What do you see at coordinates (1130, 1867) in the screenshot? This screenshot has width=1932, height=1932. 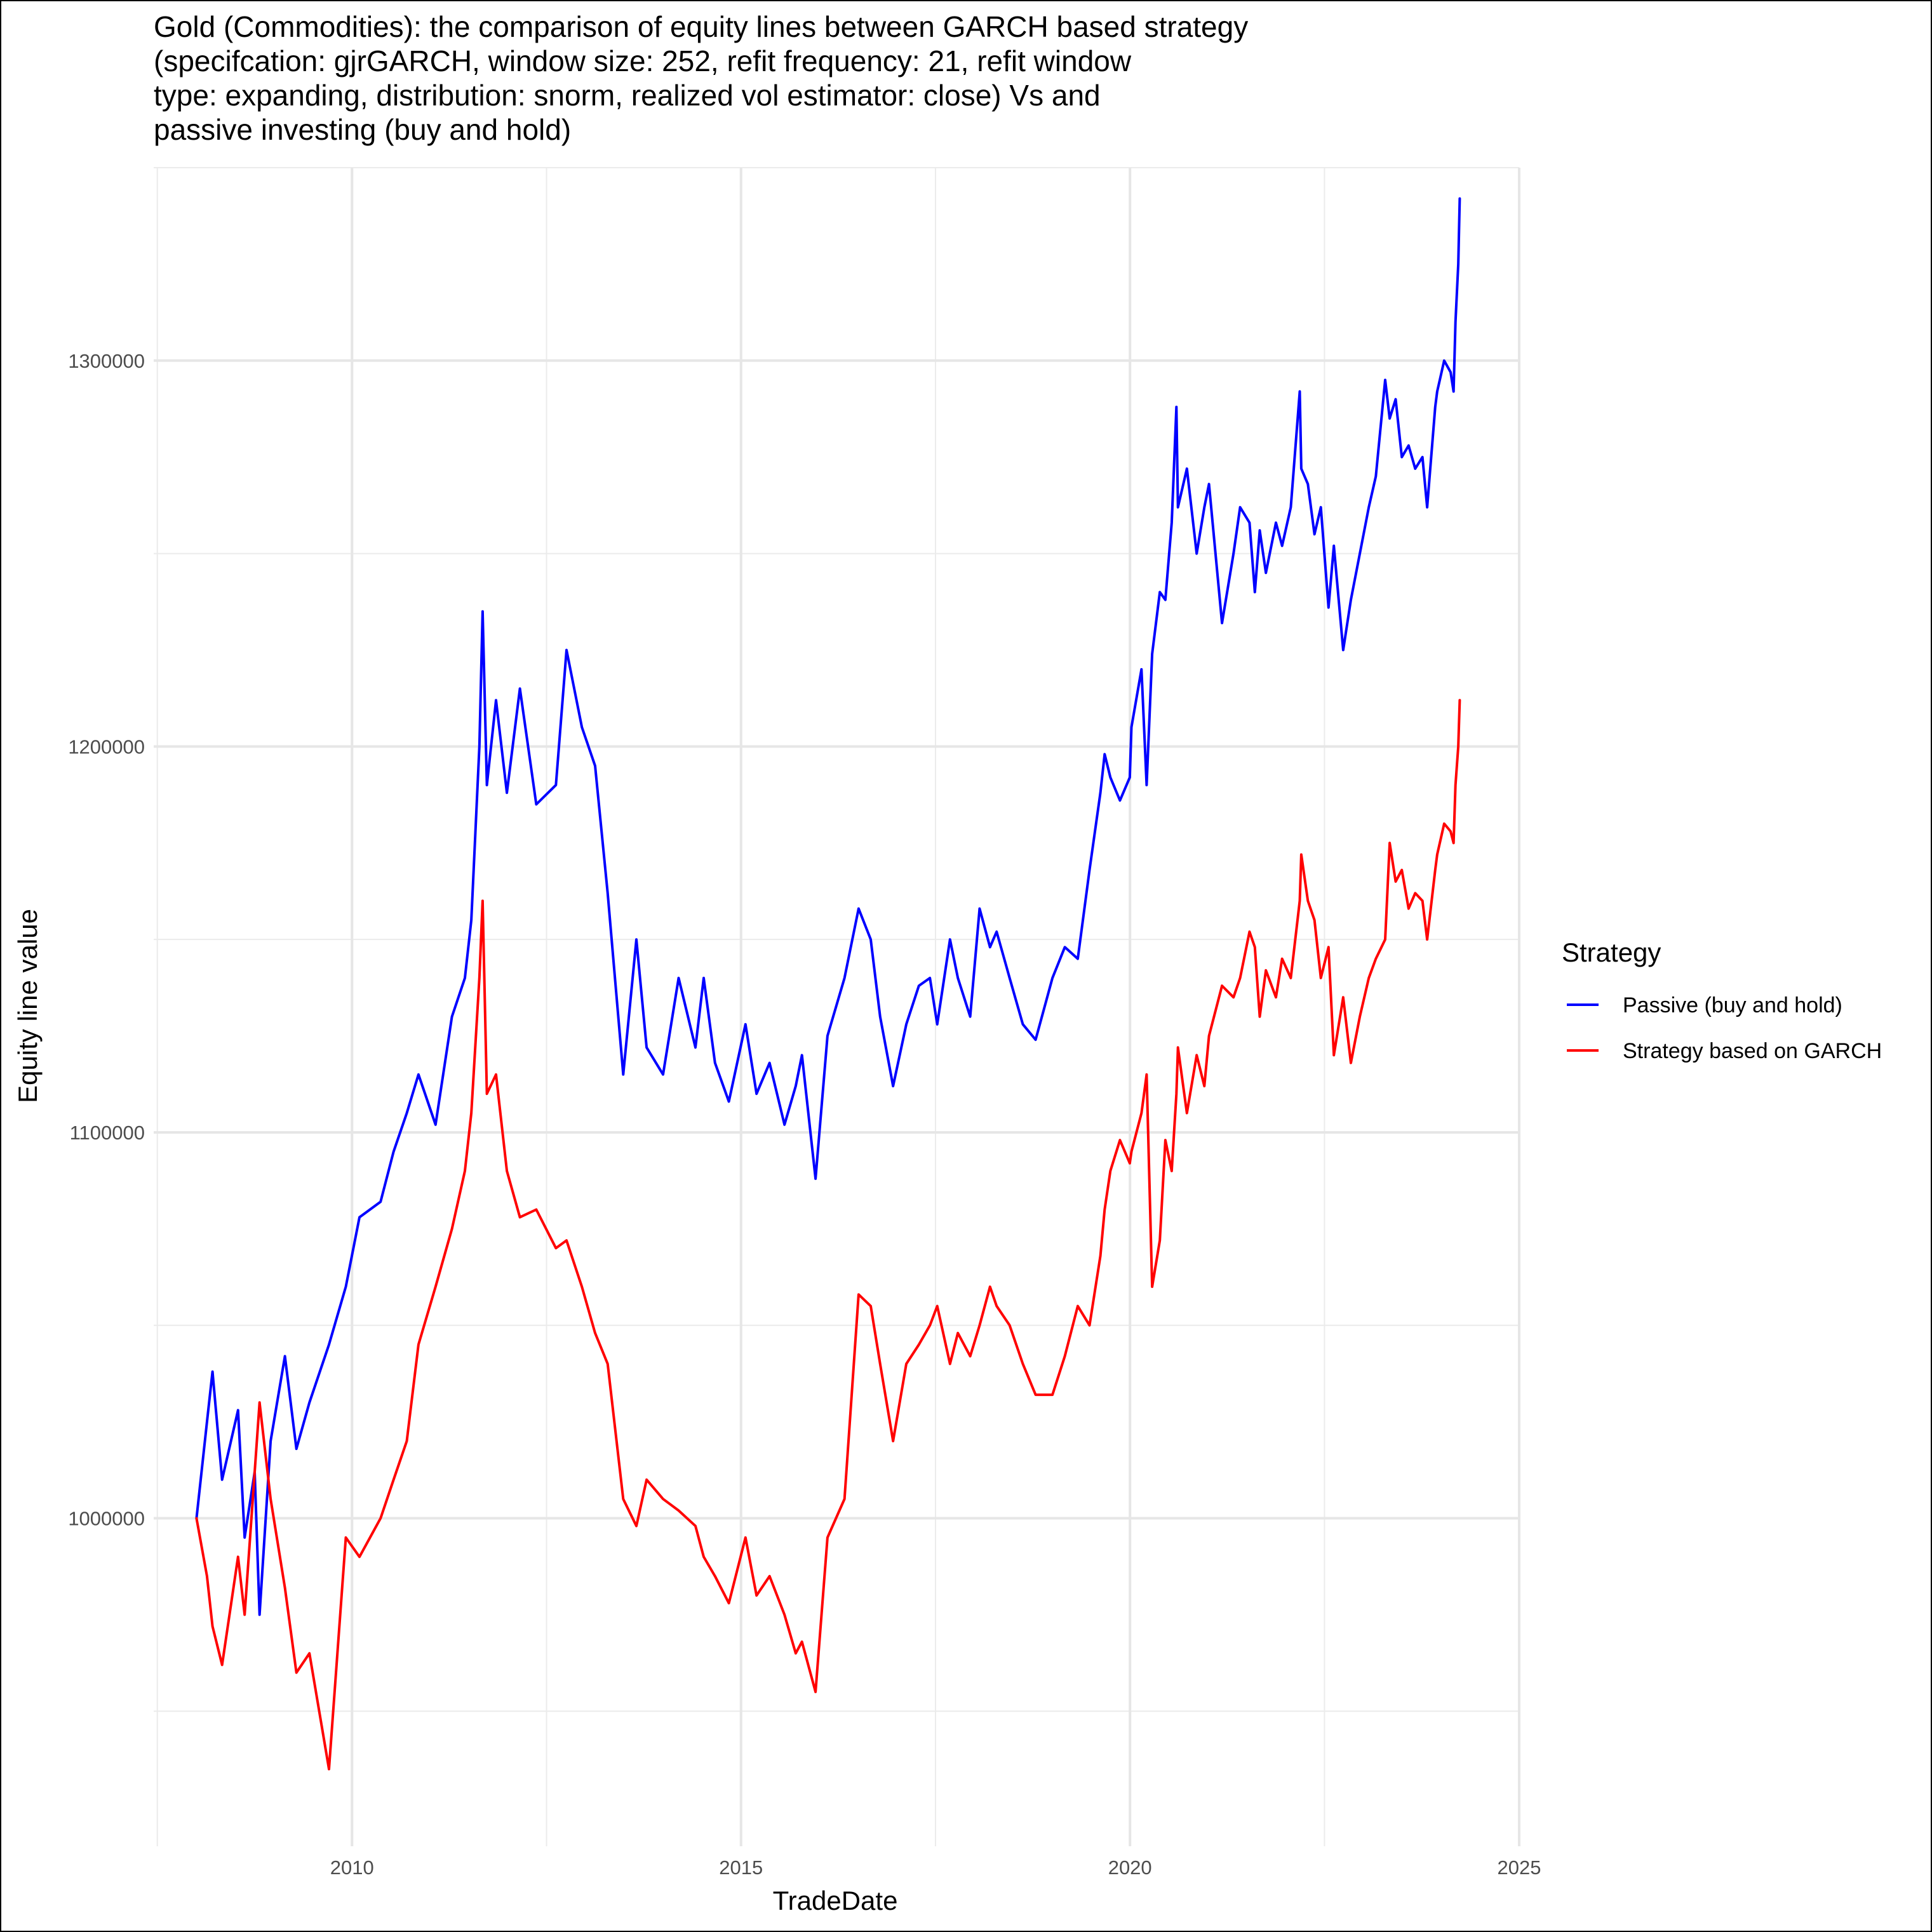 I see `x-tick-label: 2020` at bounding box center [1130, 1867].